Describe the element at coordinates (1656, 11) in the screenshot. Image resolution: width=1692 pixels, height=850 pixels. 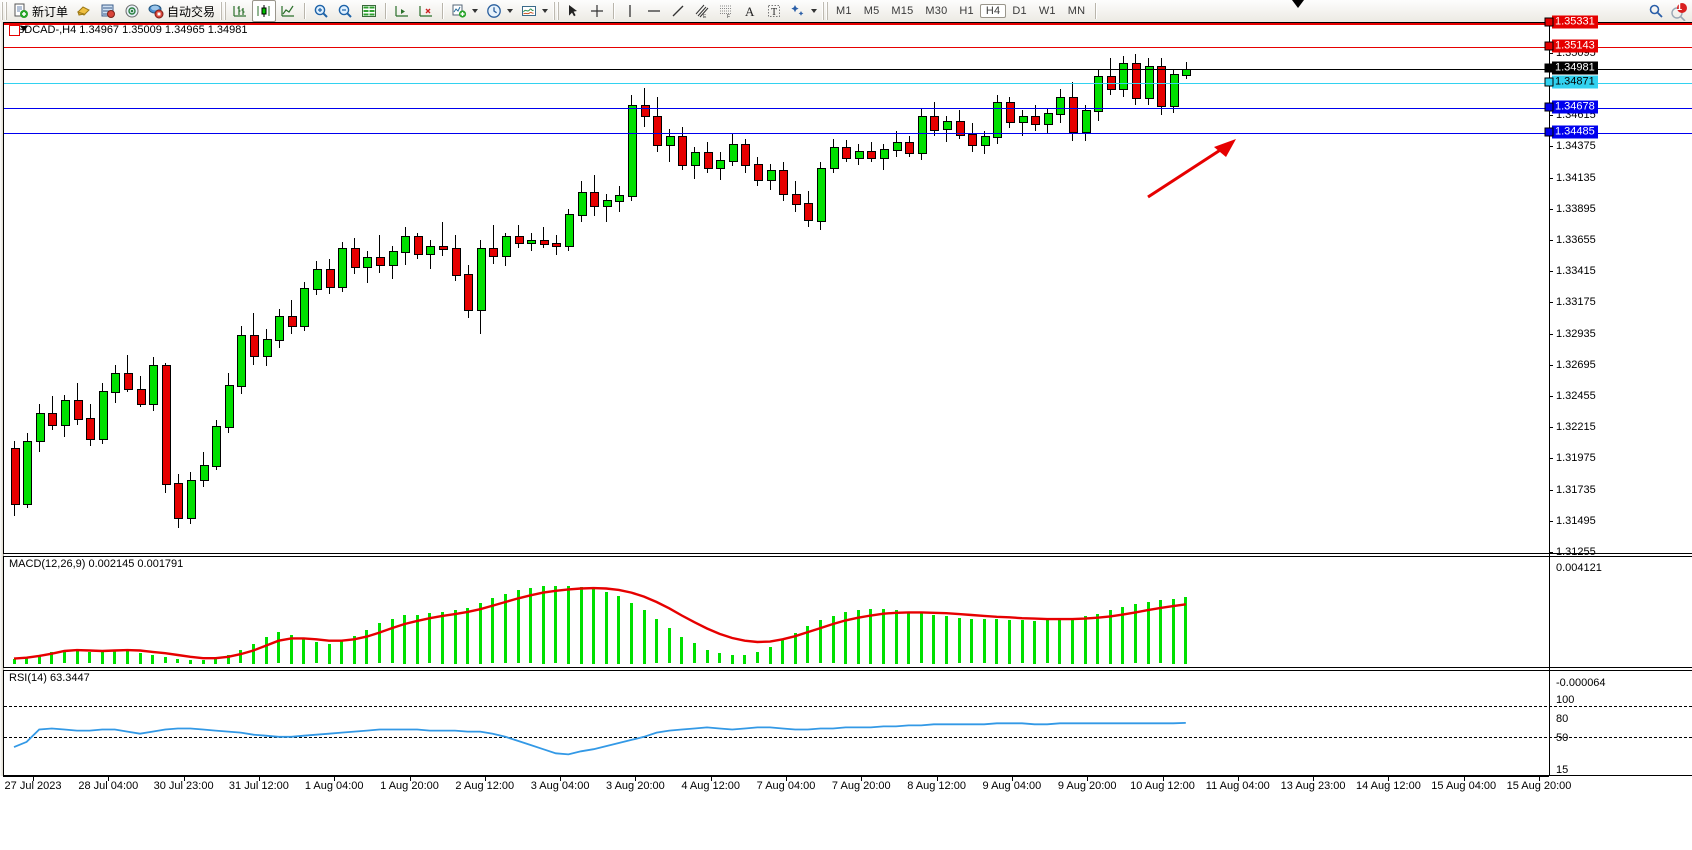
I see `search-button` at that location.